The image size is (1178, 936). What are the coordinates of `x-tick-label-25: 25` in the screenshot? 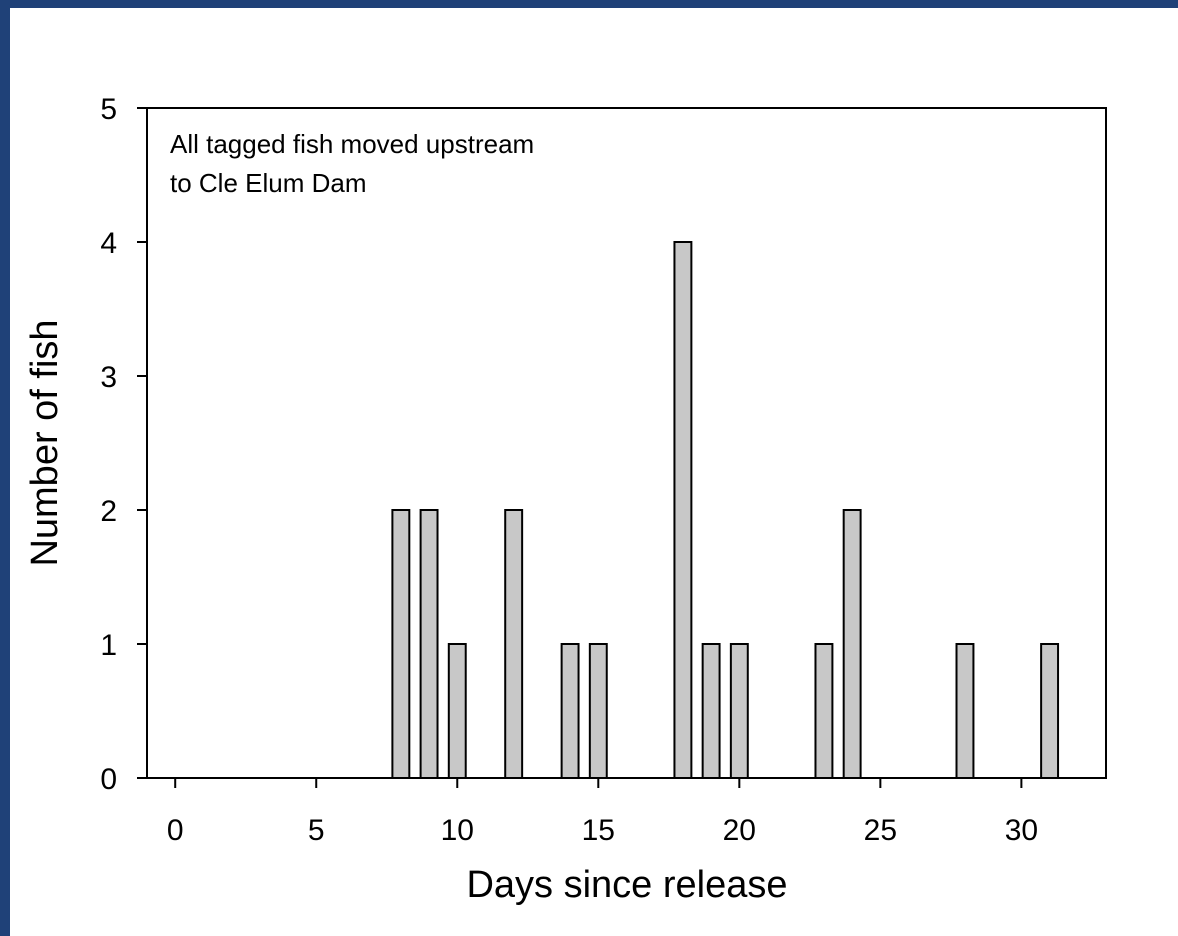 It's located at (880, 830).